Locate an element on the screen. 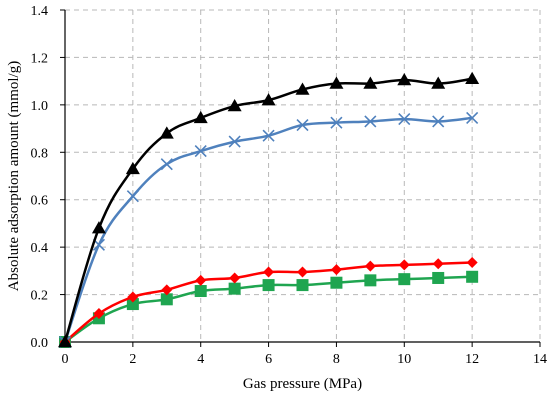 The width and height of the screenshot is (550, 407). x-tick-label: 12 is located at coordinates (472, 359).